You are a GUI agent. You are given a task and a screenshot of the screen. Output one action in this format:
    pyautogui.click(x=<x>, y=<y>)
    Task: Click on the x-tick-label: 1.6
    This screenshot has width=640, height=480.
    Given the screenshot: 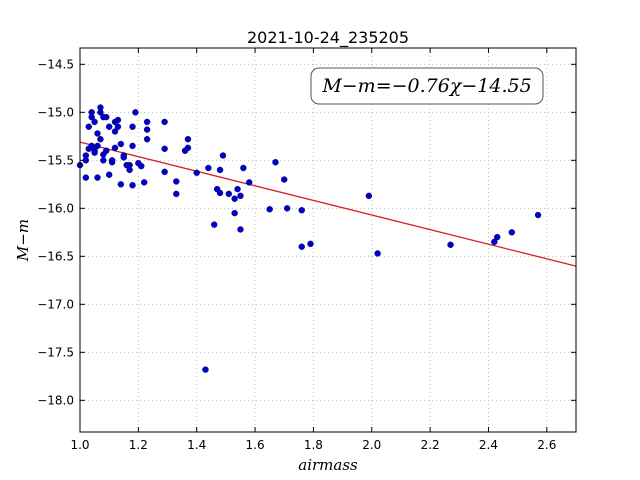 What is the action you would take?
    pyautogui.click(x=255, y=445)
    